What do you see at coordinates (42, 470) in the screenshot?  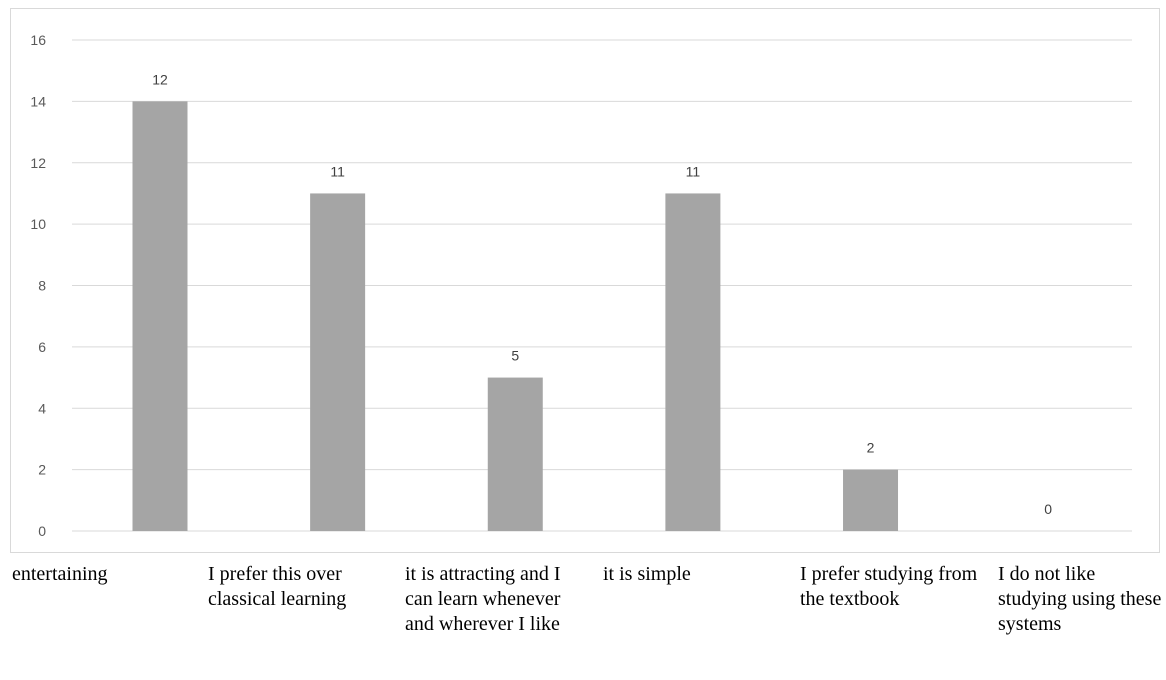 I see `y-tick-label: 2` at bounding box center [42, 470].